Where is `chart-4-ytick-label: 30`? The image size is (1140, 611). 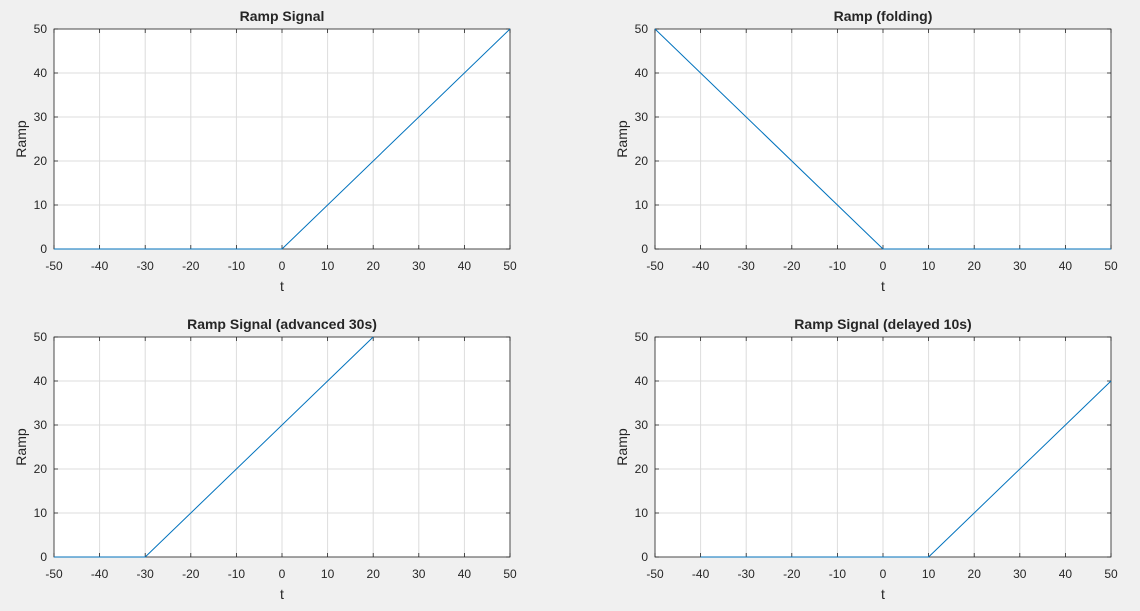 chart-4-ytick-label: 30 is located at coordinates (642, 425).